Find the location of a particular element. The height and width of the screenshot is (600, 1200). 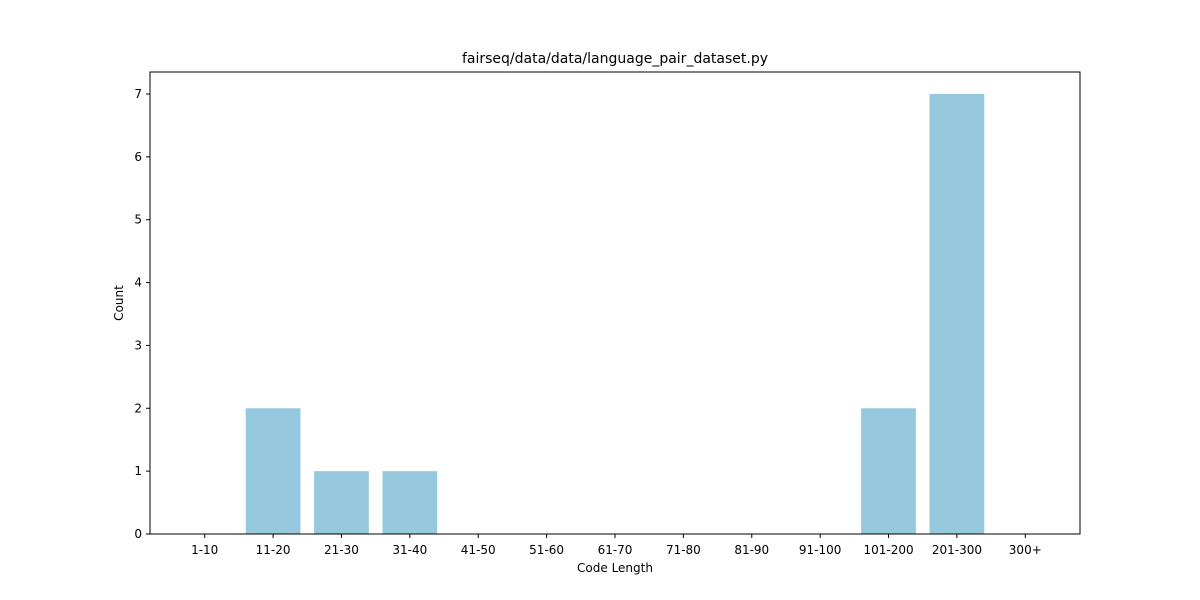

x-axis-label: Code Length is located at coordinates (615, 568).